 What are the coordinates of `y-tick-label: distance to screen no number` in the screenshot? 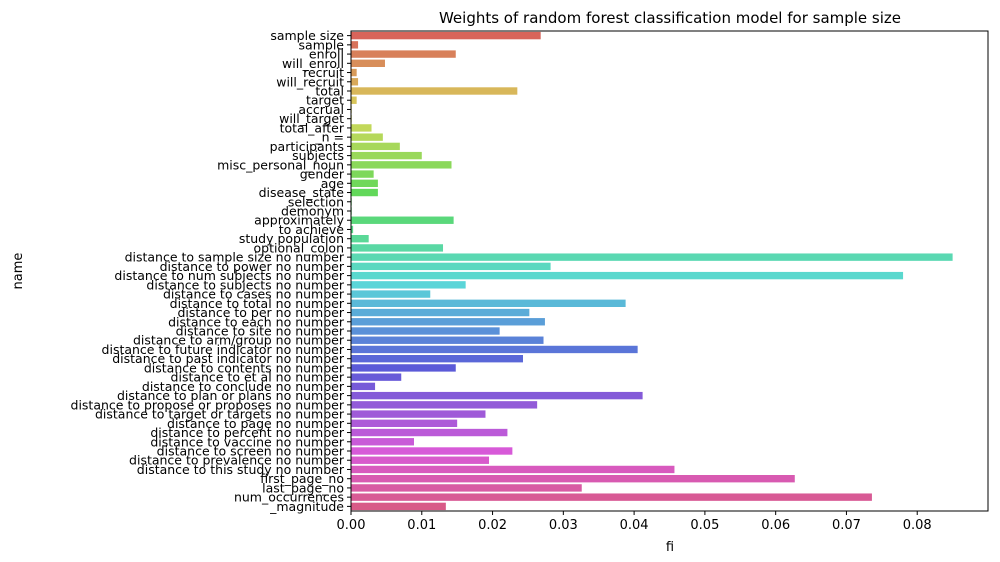 It's located at (251, 451).